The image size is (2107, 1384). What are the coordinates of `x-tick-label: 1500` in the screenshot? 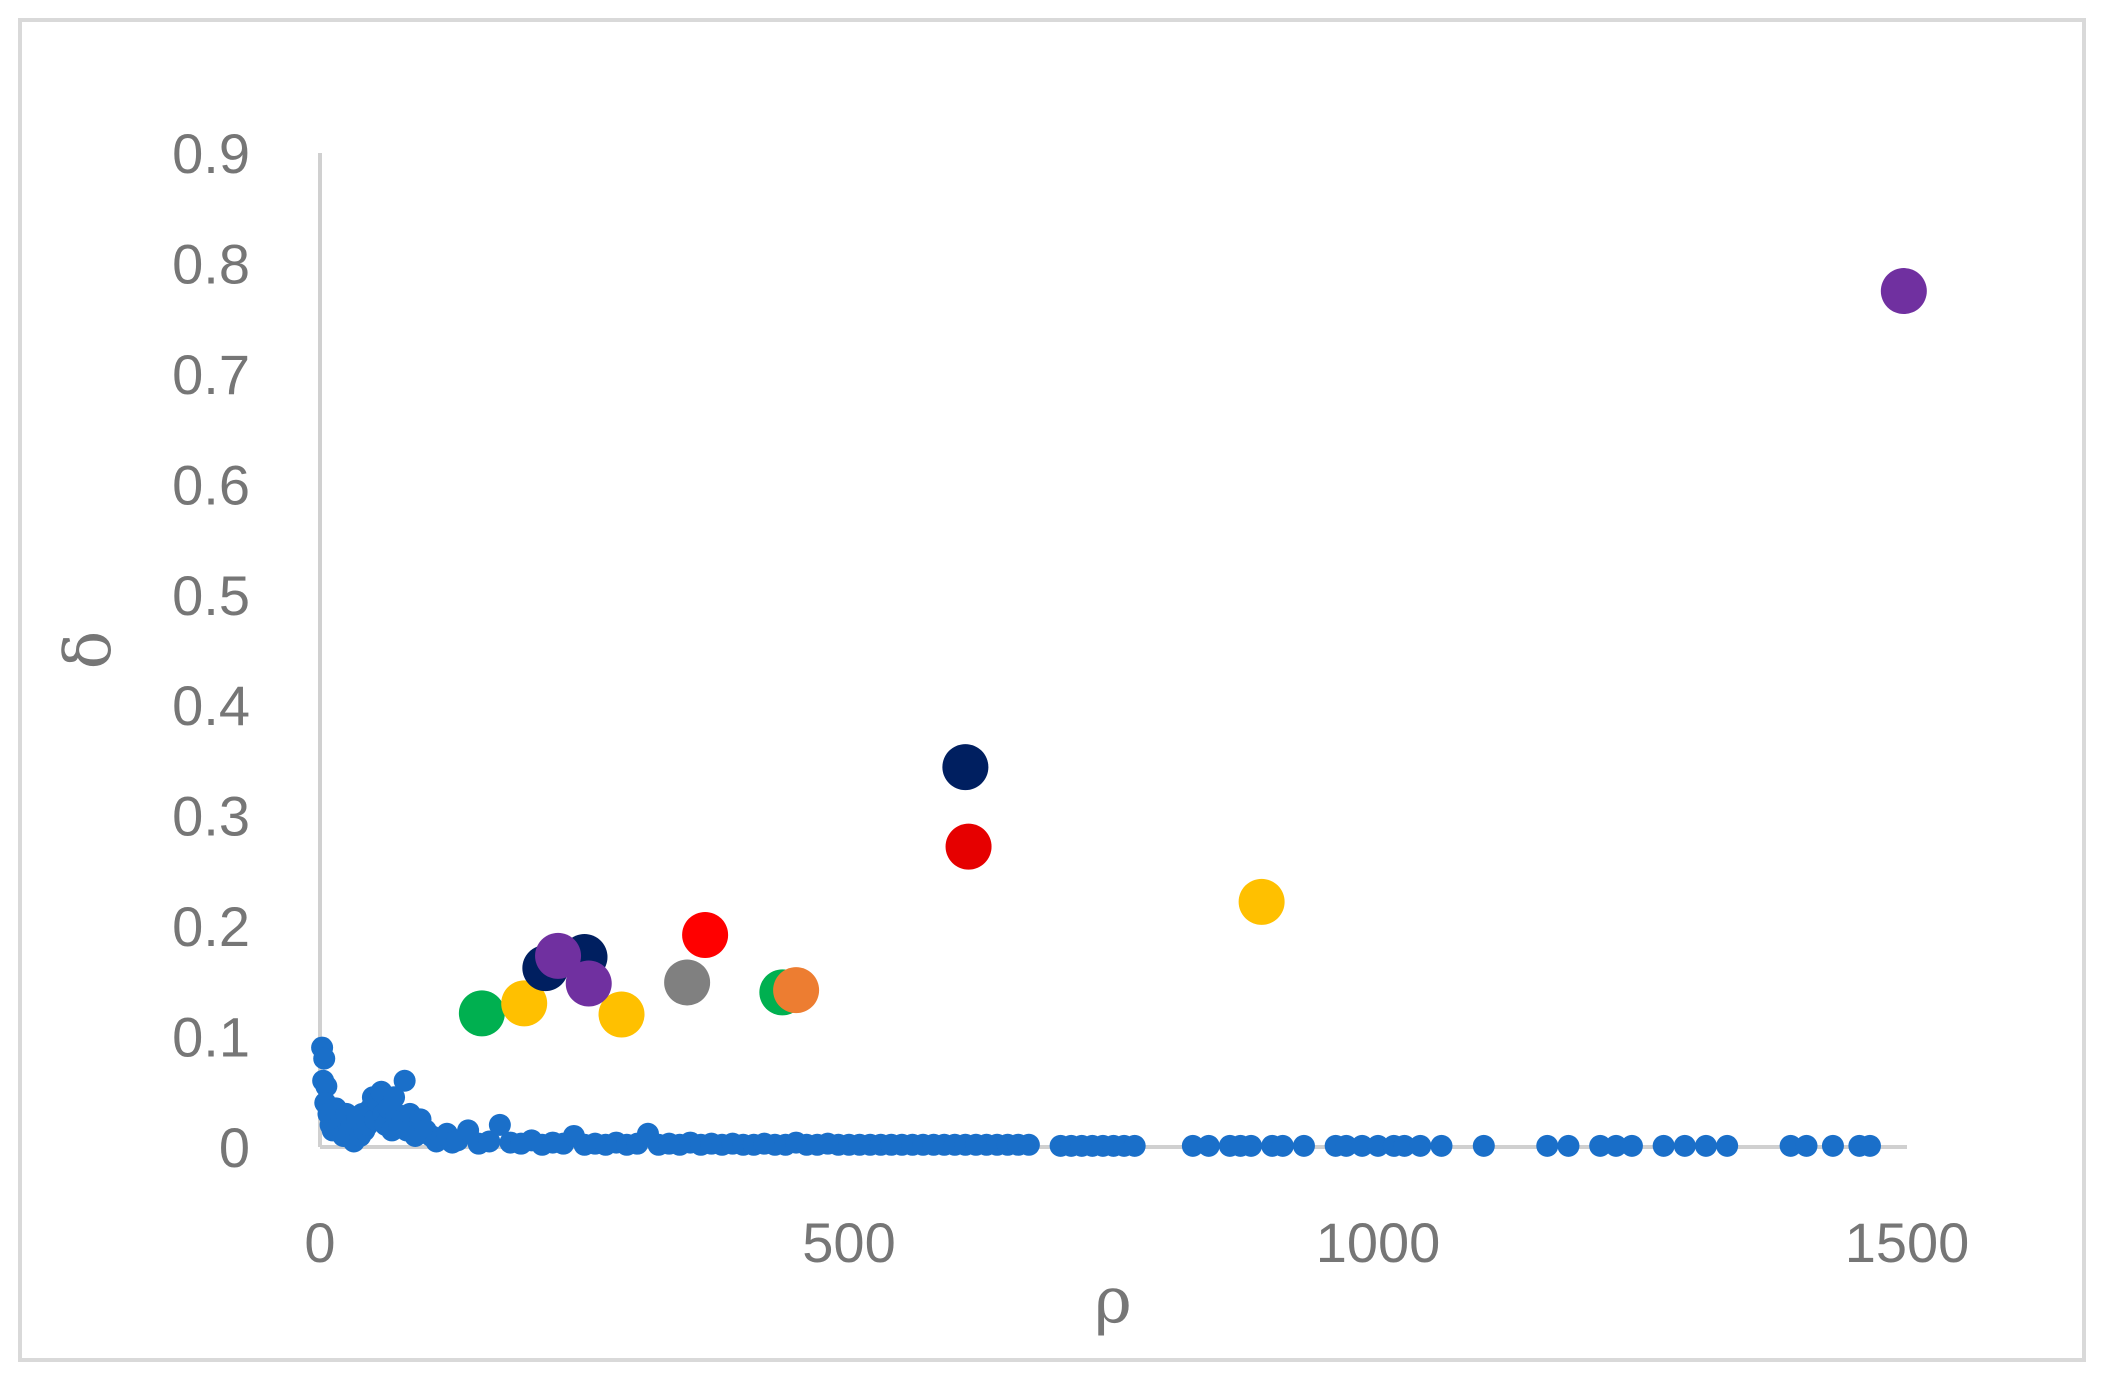 It's located at (1907, 1242).